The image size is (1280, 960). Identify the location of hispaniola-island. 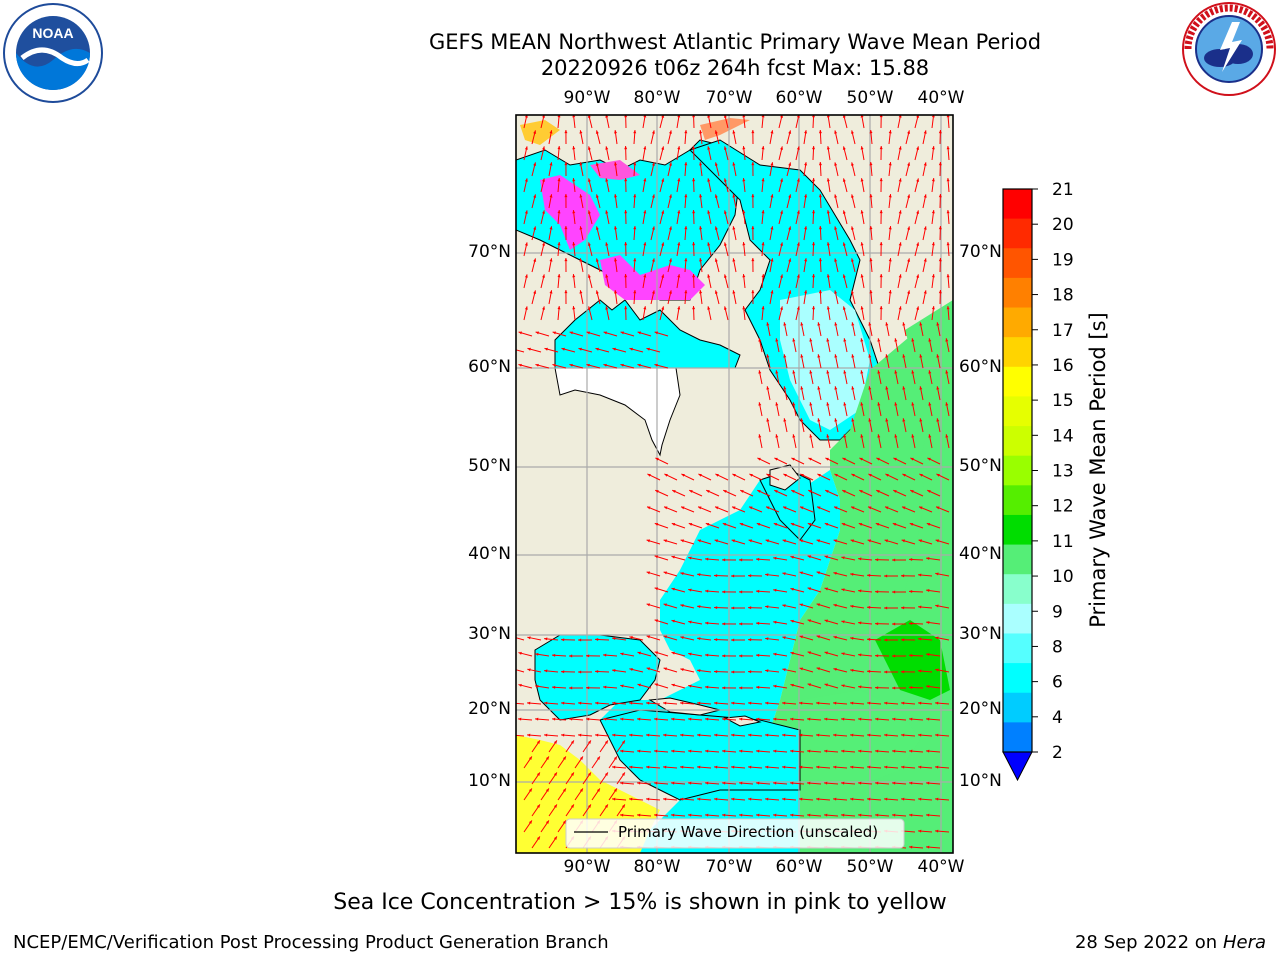
(742, 721).